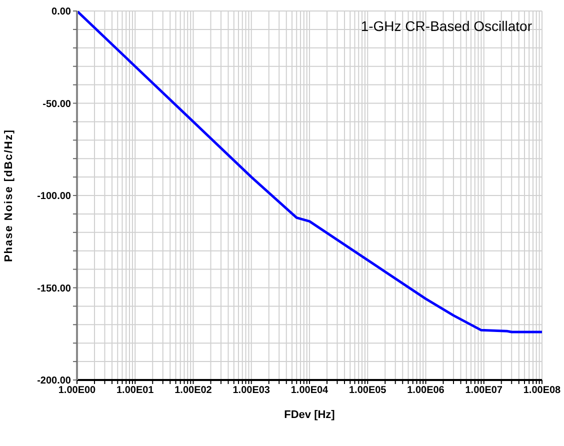 The width and height of the screenshot is (564, 446). Describe the element at coordinates (62, 12) in the screenshot. I see `y-tick-label: 0.00` at that location.